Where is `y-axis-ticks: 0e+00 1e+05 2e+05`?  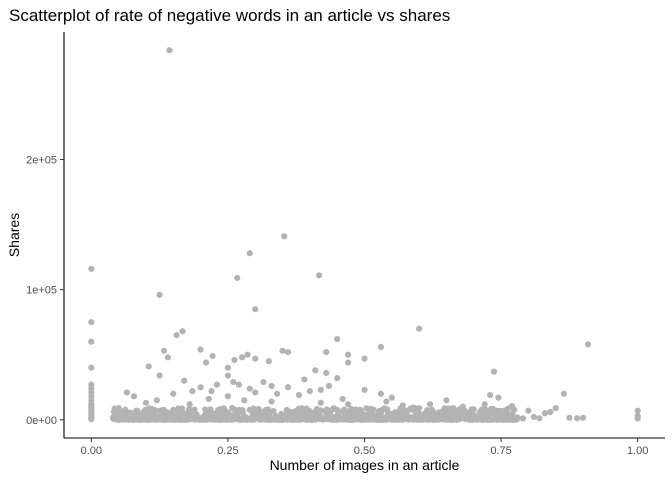
y-axis-ticks: 0e+00 1e+05 2e+05 is located at coordinates (45, 291).